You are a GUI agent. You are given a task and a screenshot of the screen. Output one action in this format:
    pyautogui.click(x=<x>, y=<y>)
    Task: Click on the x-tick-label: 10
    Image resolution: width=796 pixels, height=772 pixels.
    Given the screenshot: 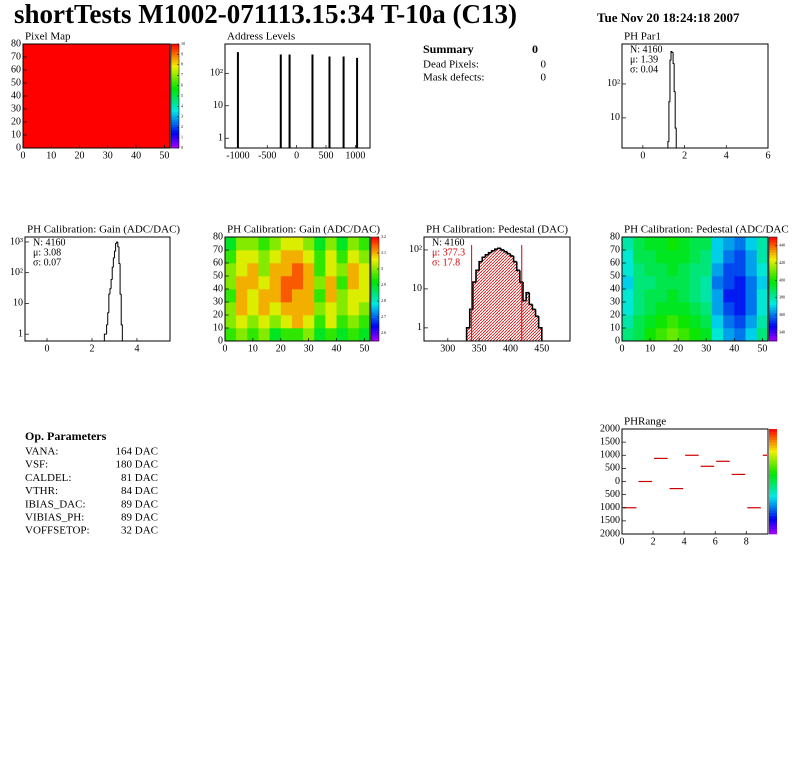 What is the action you would take?
    pyautogui.click(x=650, y=348)
    